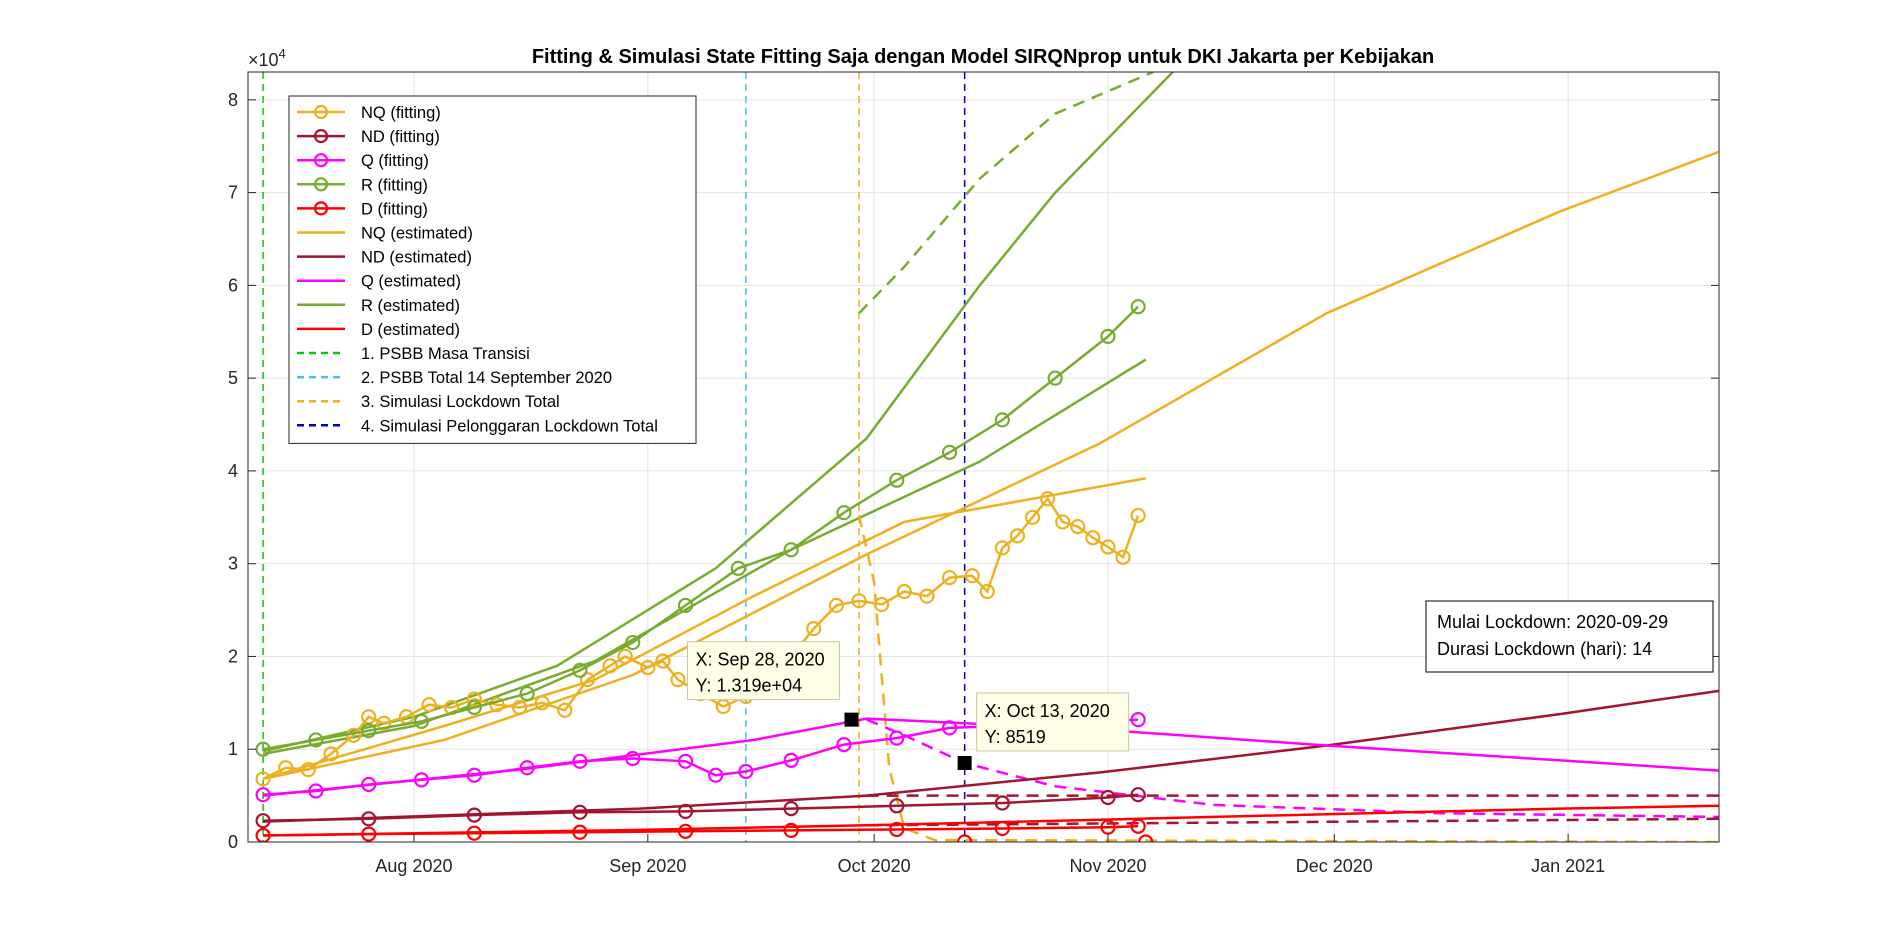 This screenshot has width=1883, height=949. What do you see at coordinates (395, 161) in the screenshot?
I see `legend-label-3: Q (fitting)` at bounding box center [395, 161].